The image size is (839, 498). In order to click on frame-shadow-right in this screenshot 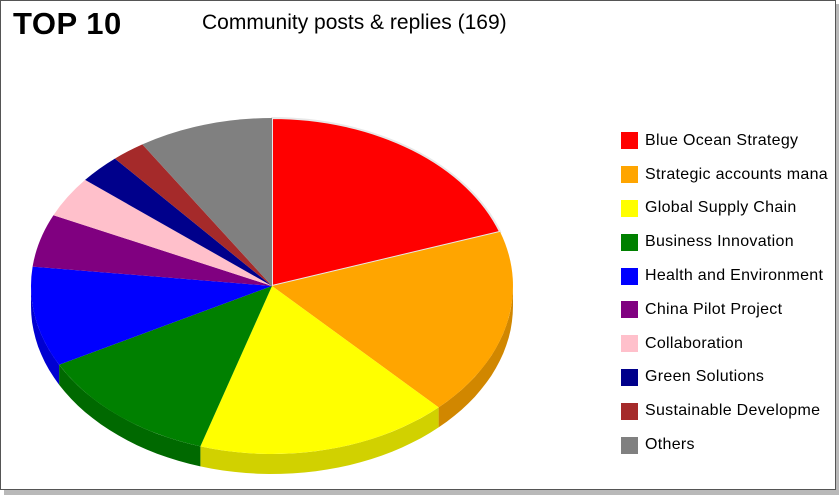, I will do `click(837, 249)`.